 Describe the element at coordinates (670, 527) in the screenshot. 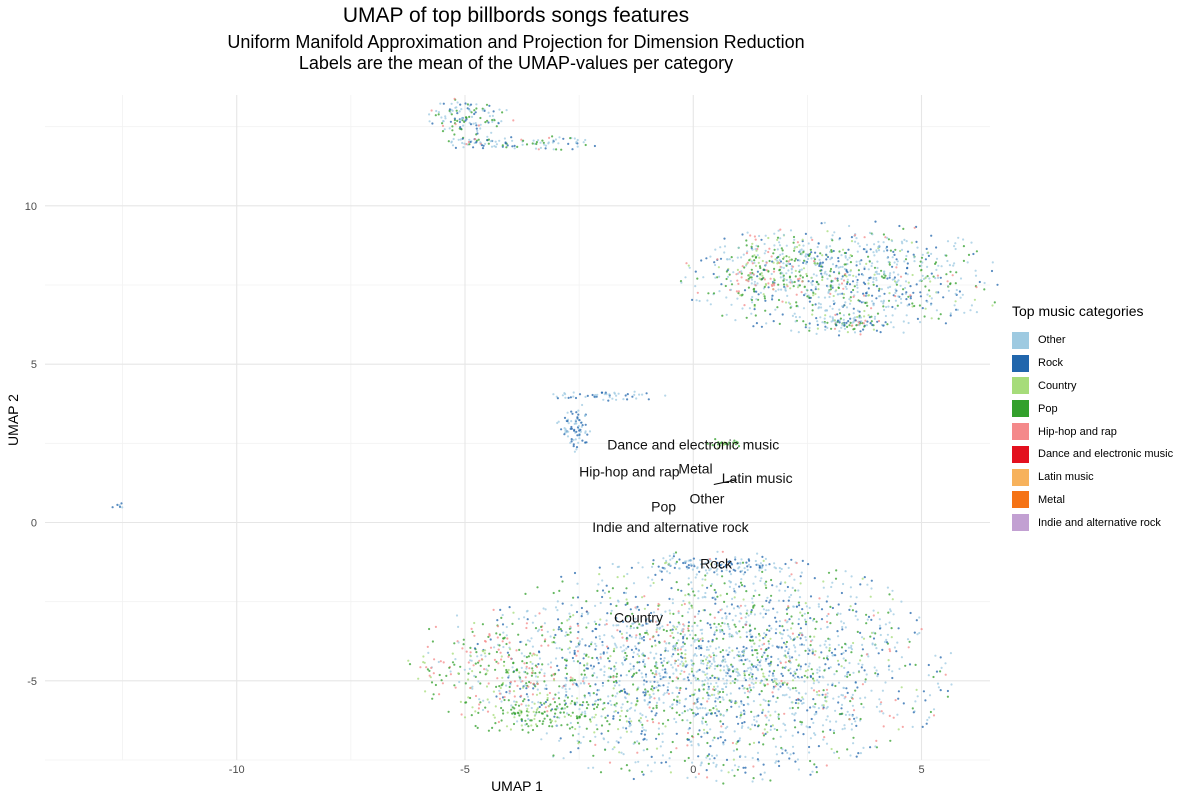

I see `category-label: Indie and alternative rock` at that location.